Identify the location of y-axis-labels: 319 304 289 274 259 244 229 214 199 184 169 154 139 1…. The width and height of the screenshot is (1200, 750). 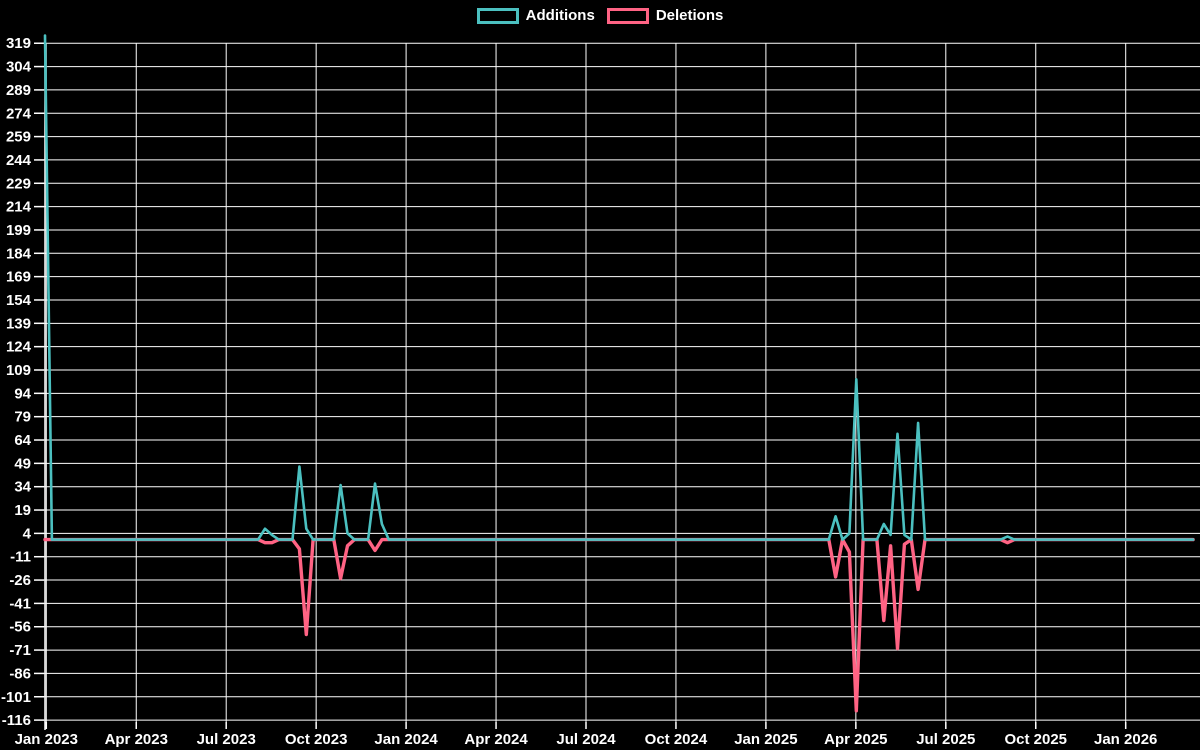
(16, 382).